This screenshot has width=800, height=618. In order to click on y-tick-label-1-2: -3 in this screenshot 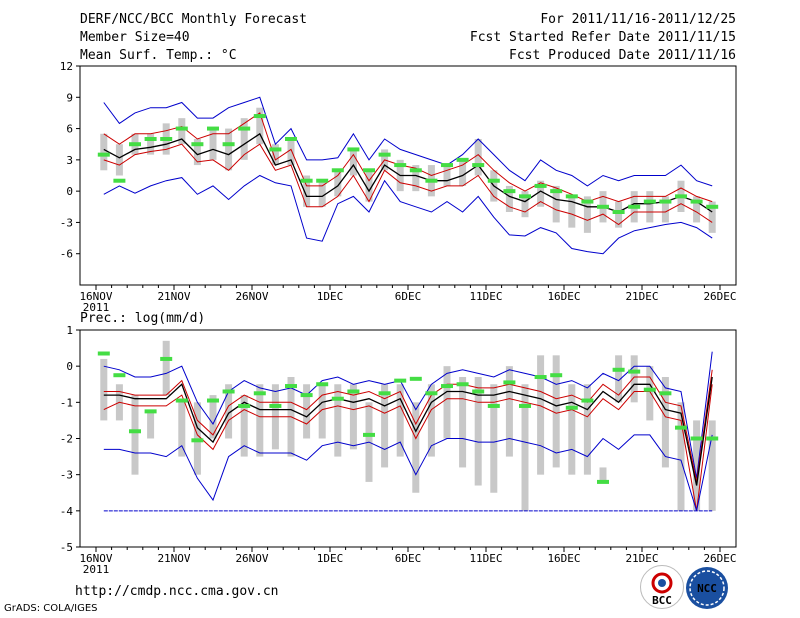, I will do `click(66, 475)`.